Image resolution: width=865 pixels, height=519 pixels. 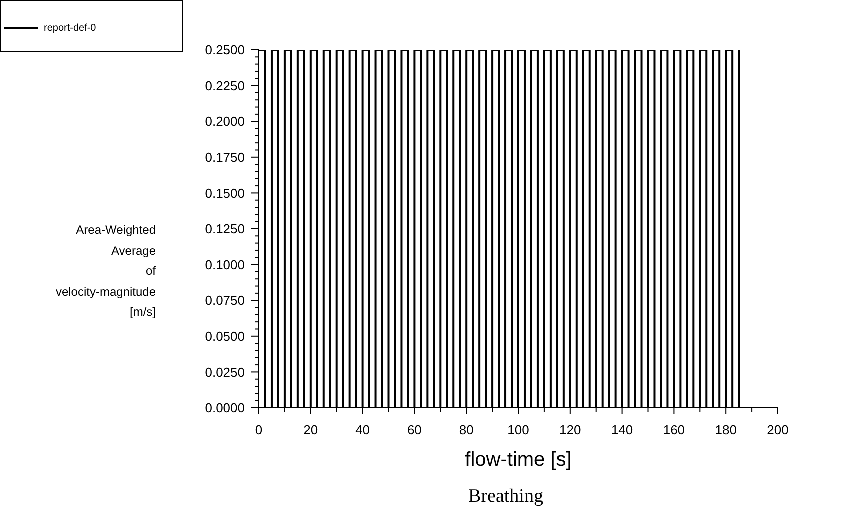 I want to click on y-tick-label: 0.0500, so click(x=225, y=336).